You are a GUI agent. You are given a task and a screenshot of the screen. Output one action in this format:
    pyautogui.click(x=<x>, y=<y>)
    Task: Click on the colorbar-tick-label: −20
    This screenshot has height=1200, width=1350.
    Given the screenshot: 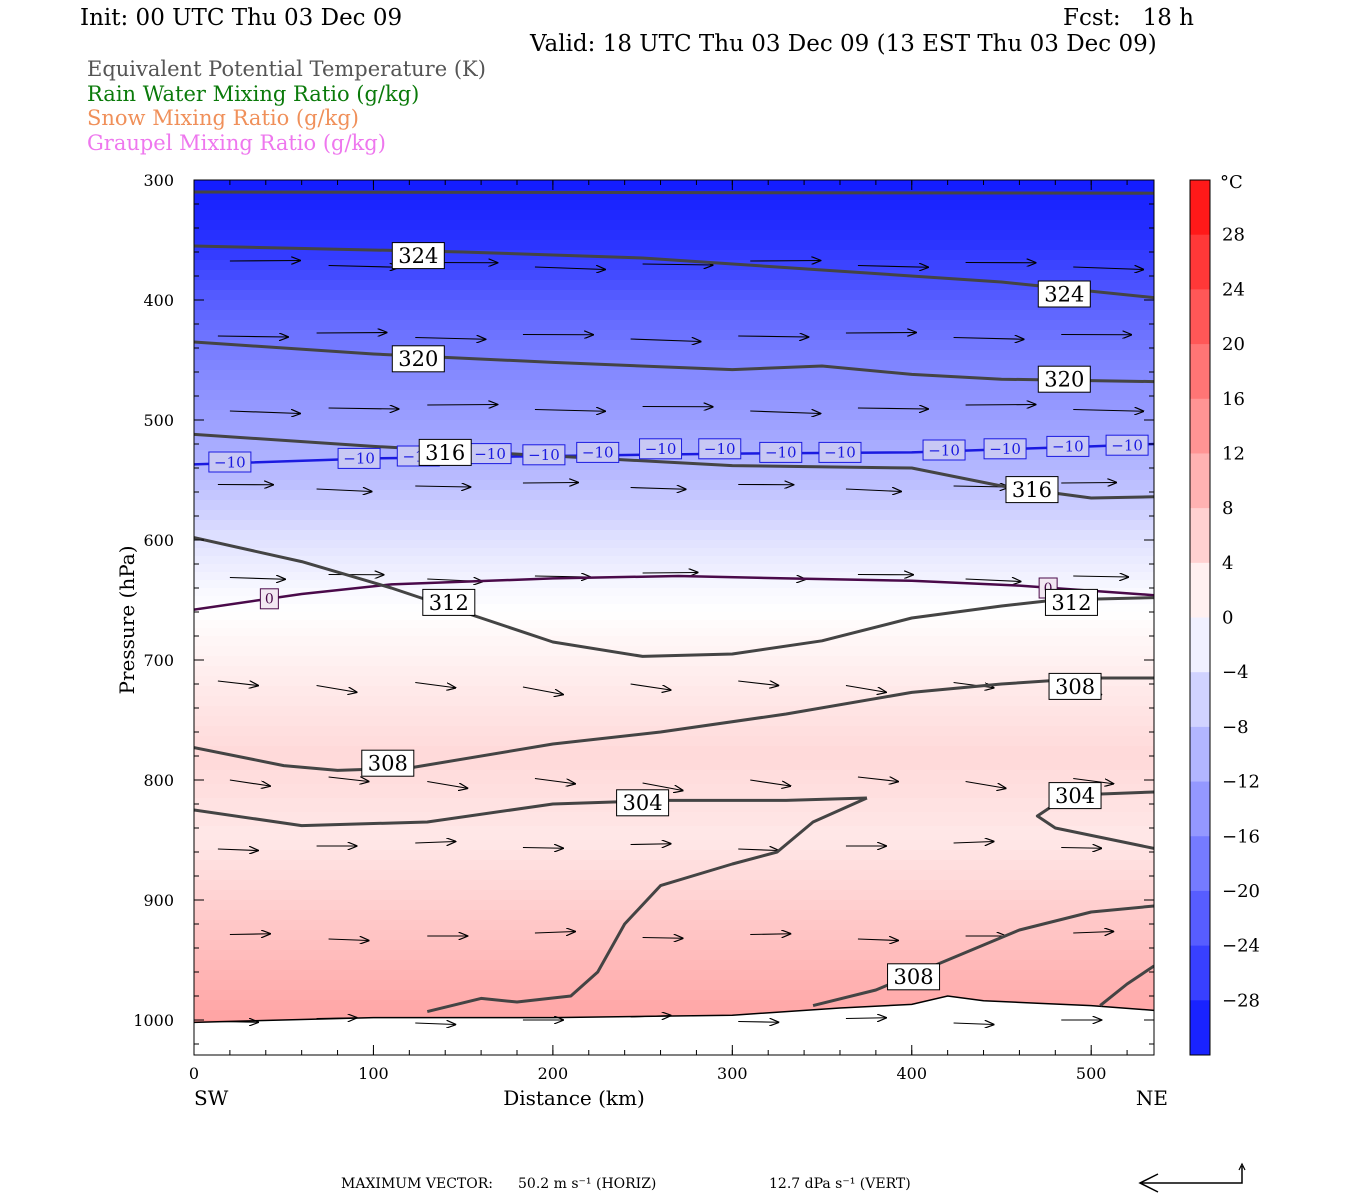 What is the action you would take?
    pyautogui.click(x=1241, y=891)
    